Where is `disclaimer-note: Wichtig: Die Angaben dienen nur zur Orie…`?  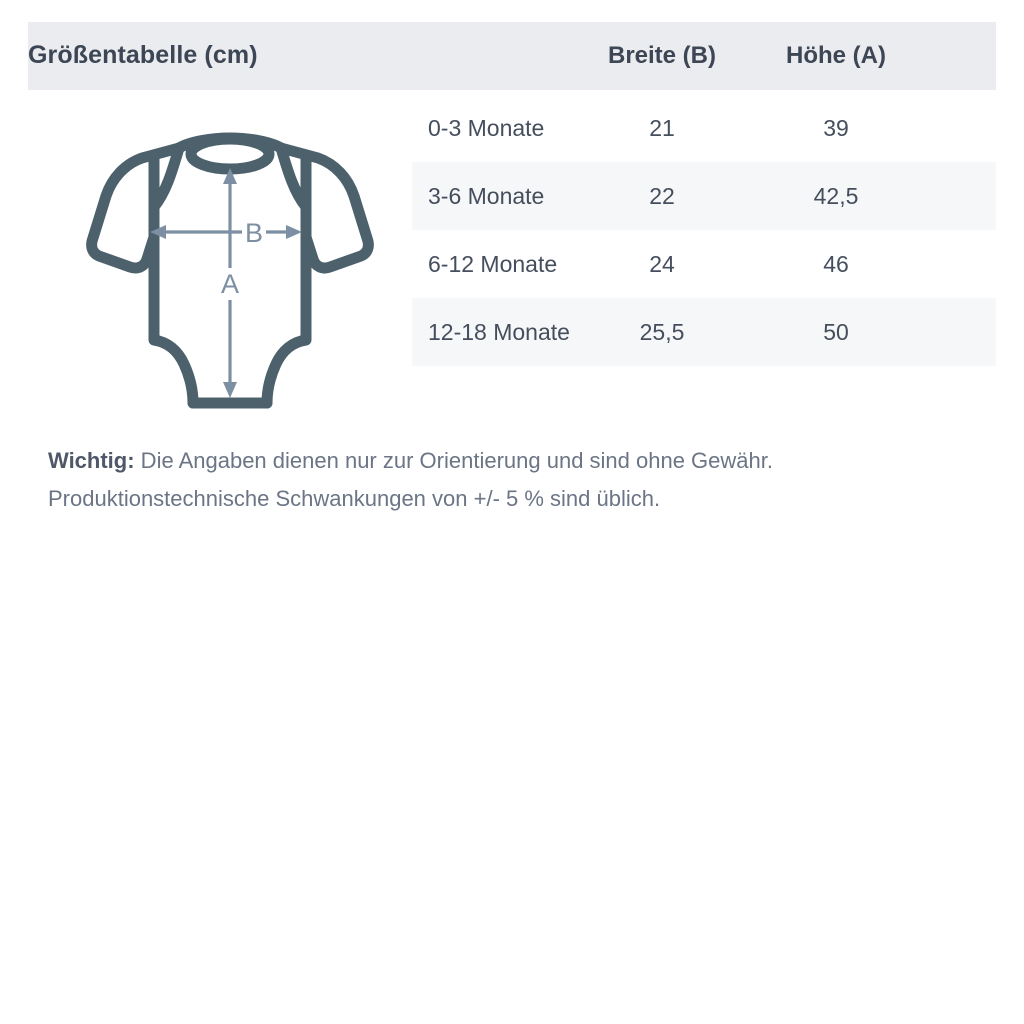 disclaimer-note: Wichtig: Die Angaben dienen nur zur Orie… is located at coordinates (513, 480).